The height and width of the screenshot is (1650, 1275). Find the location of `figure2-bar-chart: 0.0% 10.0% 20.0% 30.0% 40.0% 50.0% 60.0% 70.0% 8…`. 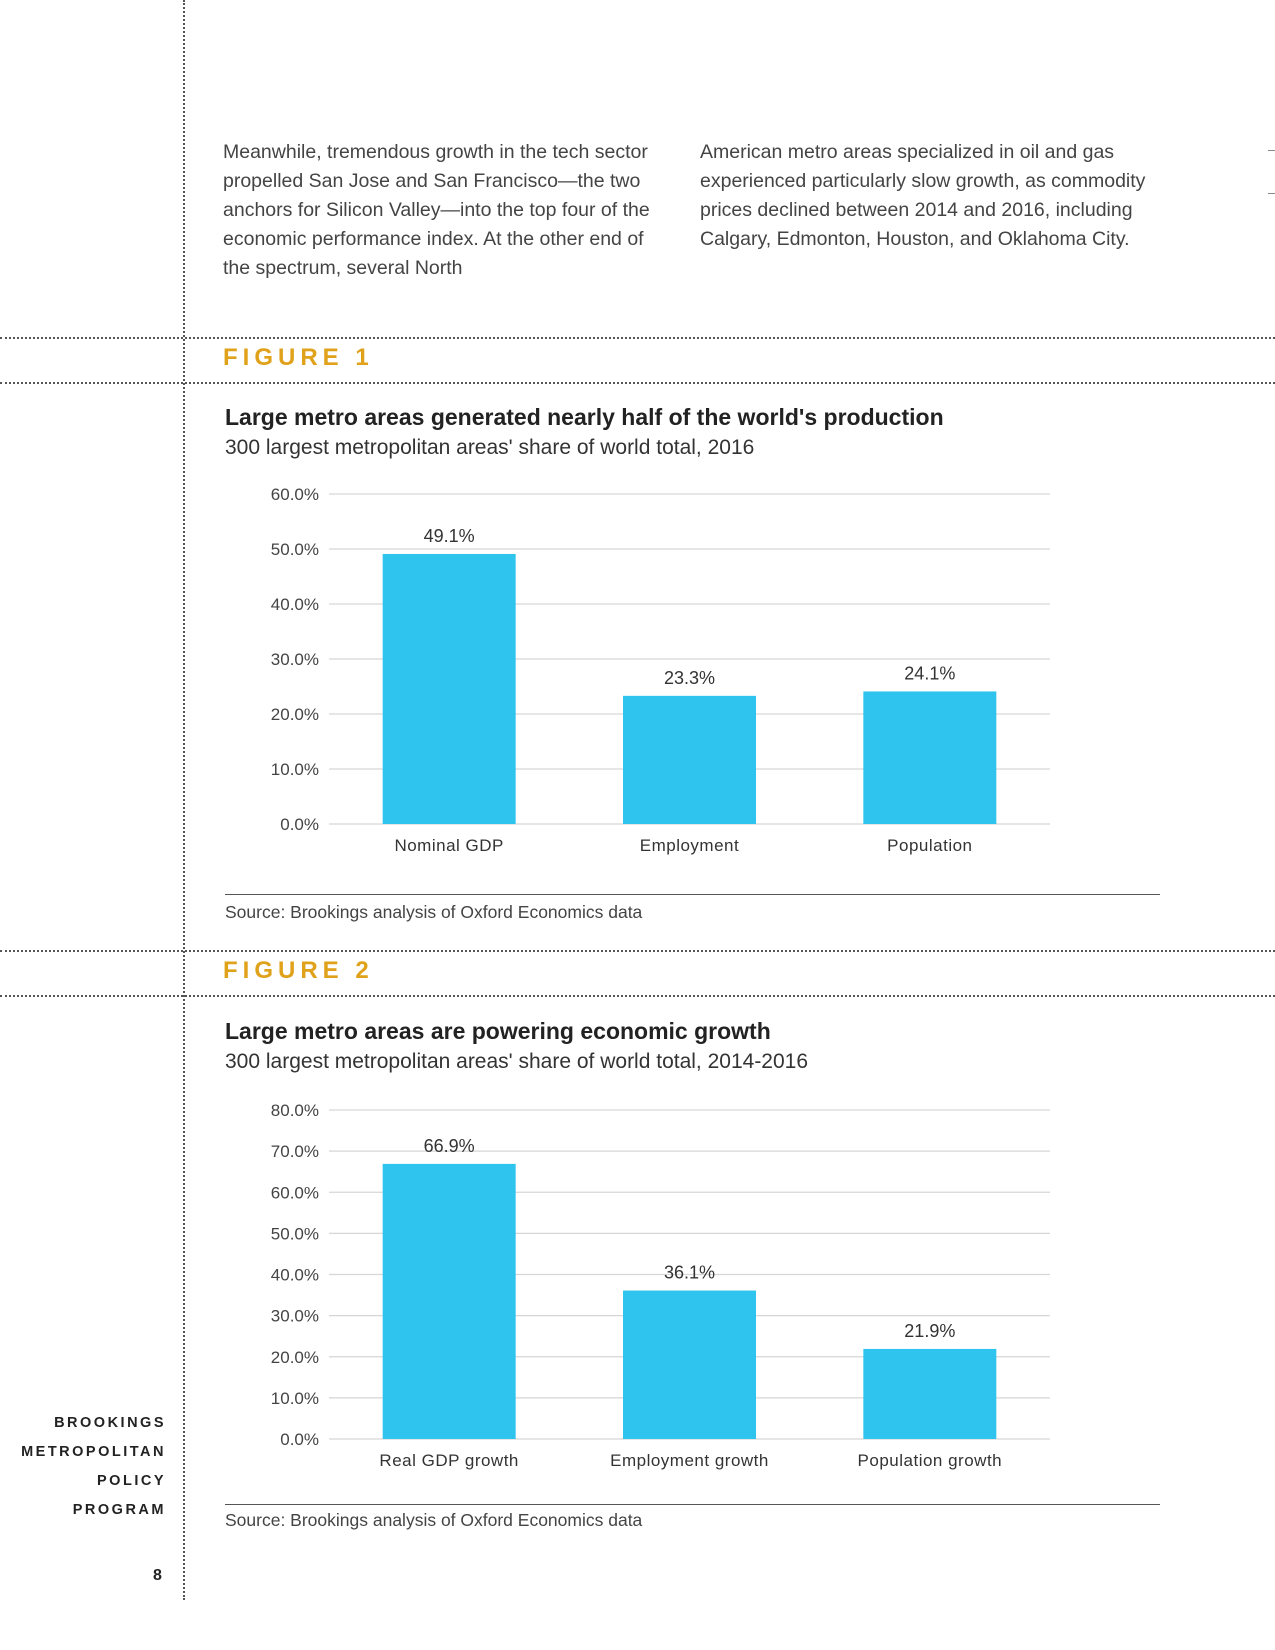

figure2-bar-chart: 0.0% 10.0% 20.0% 30.0% 40.0% 50.0% 60.0% 70.0% 8… is located at coordinates (660, 1285).